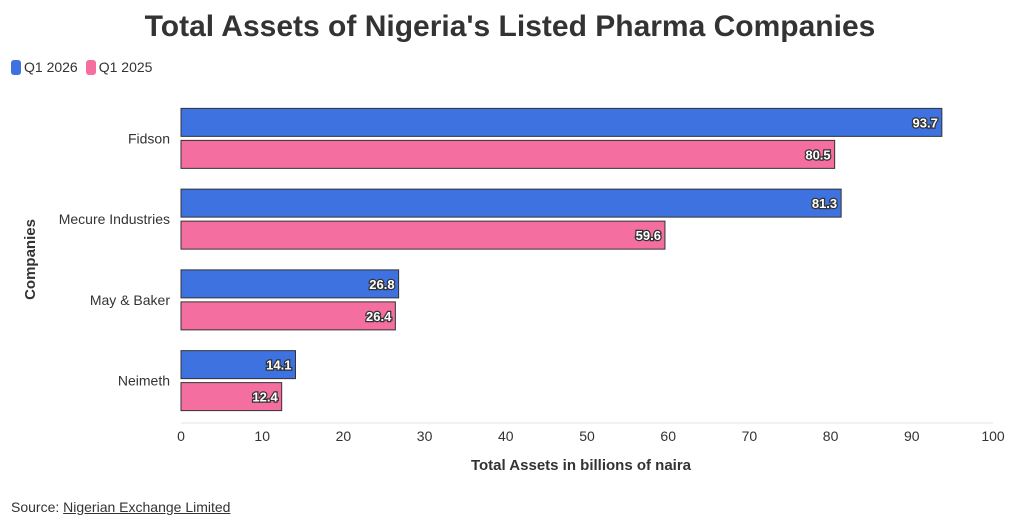  I want to click on bar-neimeth-q1-2026, so click(238, 365).